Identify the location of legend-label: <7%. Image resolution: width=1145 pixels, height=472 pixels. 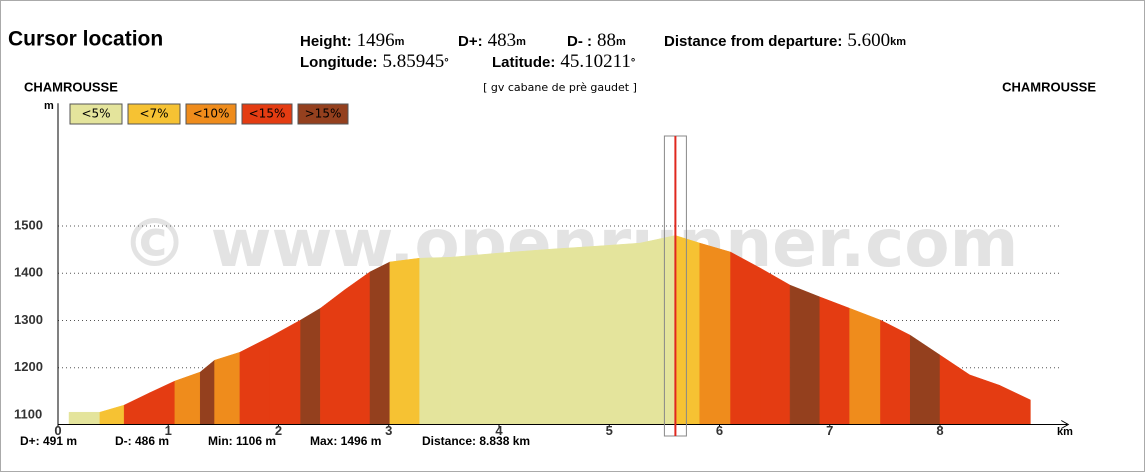
(153, 114).